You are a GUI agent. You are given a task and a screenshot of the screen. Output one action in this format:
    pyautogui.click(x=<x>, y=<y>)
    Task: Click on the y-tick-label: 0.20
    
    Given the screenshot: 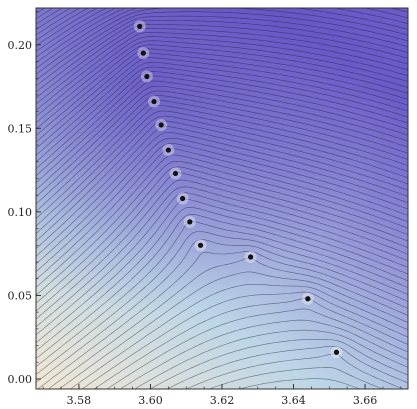 What is the action you would take?
    pyautogui.click(x=20, y=45)
    